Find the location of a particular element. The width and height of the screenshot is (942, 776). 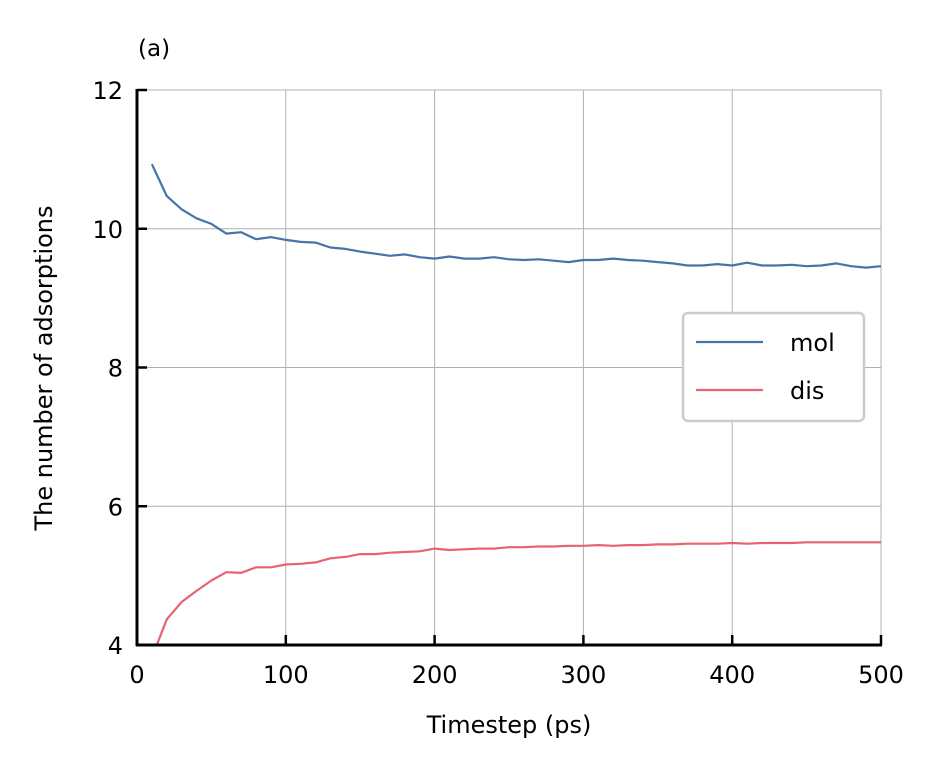

y-tick-label: 10 is located at coordinates (107, 230).